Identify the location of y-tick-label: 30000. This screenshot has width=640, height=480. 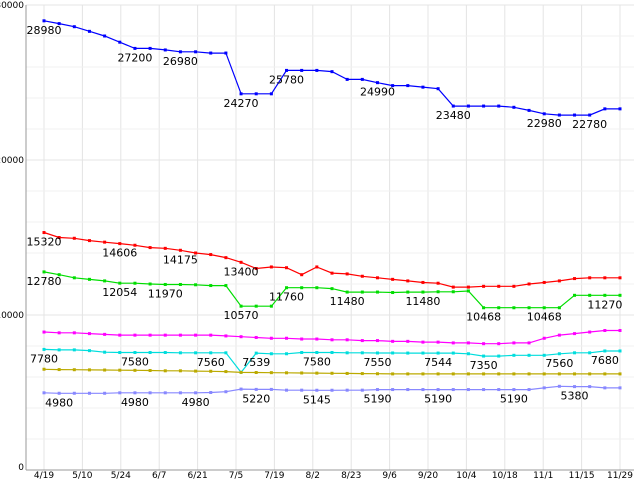
(12, 6).